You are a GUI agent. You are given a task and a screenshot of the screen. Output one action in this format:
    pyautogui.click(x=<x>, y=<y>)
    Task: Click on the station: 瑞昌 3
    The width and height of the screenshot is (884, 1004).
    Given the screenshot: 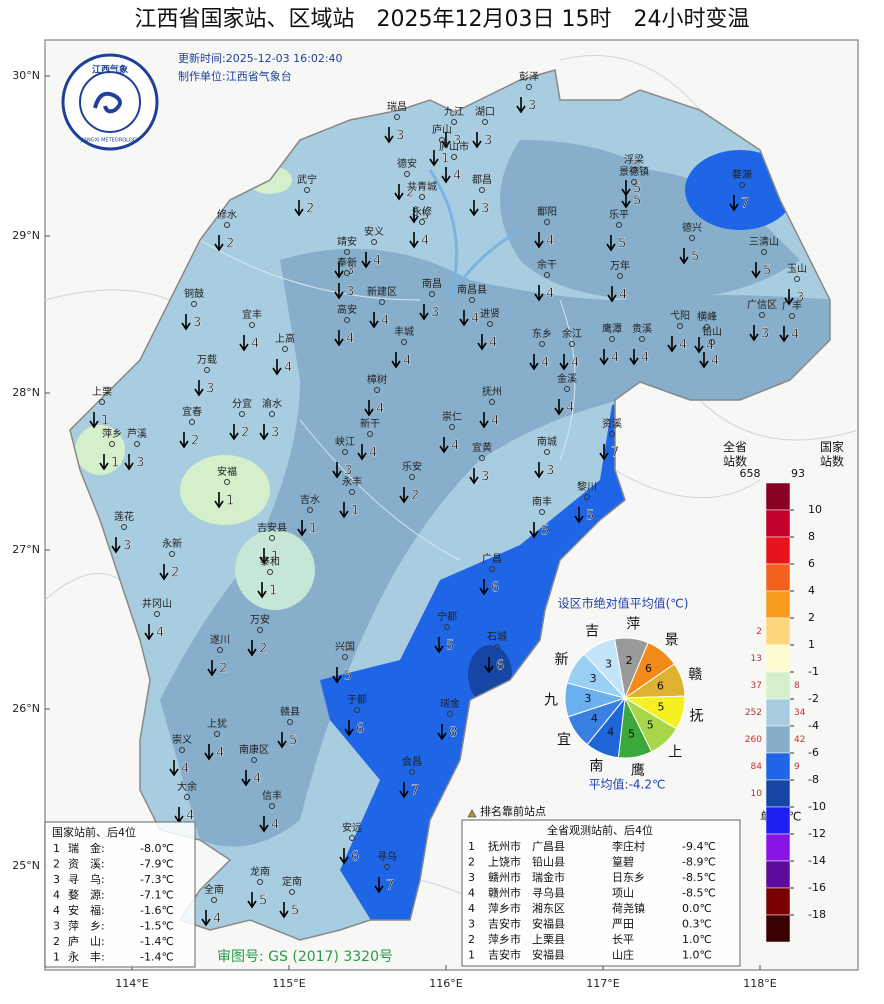 What is the action you would take?
    pyautogui.click(x=395, y=122)
    